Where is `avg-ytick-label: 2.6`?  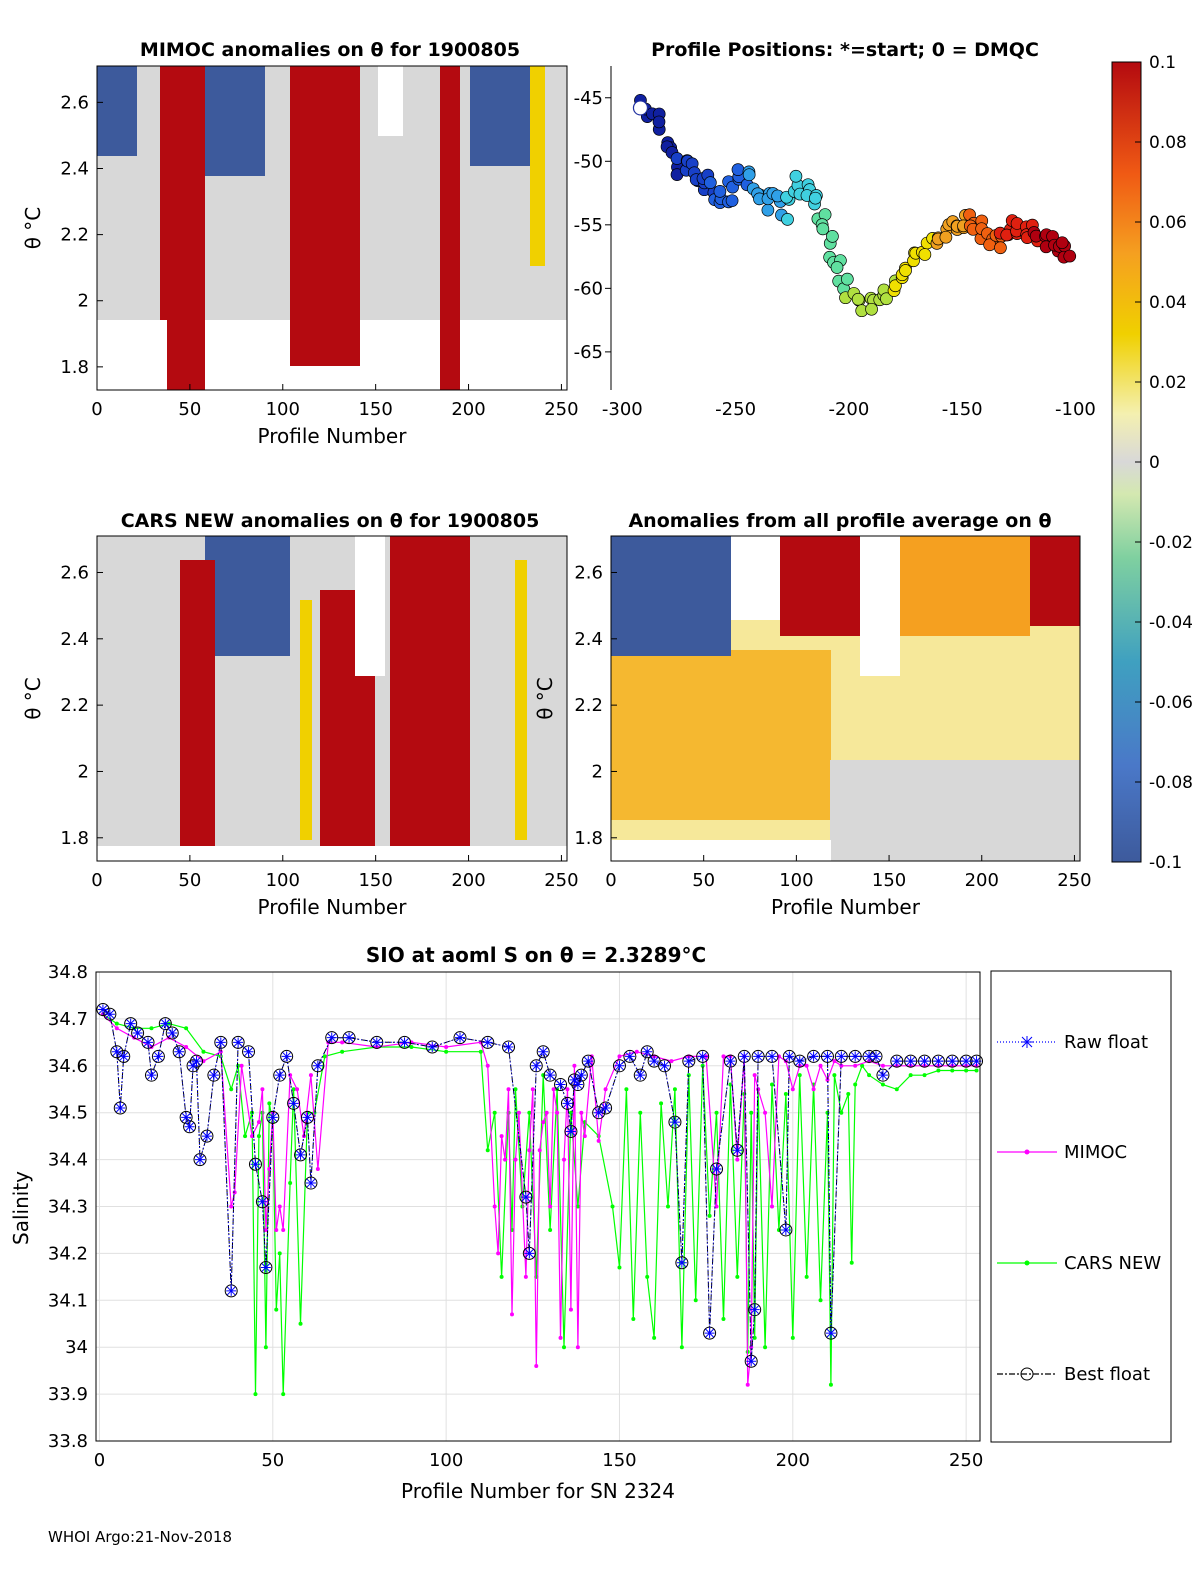 avg-ytick-label: 2.6 is located at coordinates (588, 572).